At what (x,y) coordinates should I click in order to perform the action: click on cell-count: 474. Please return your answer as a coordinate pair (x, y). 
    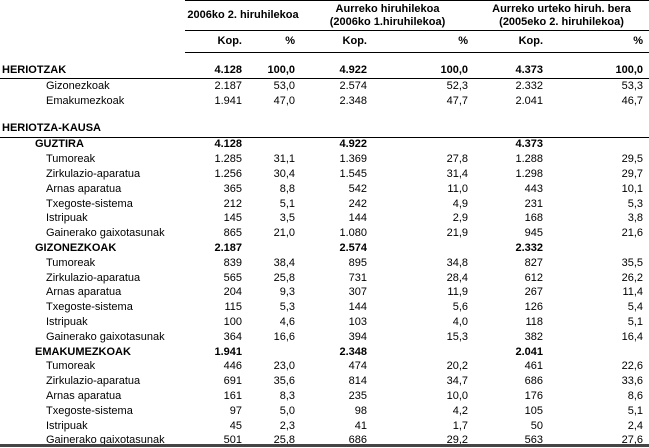
    Looking at the image, I should click on (357, 366).